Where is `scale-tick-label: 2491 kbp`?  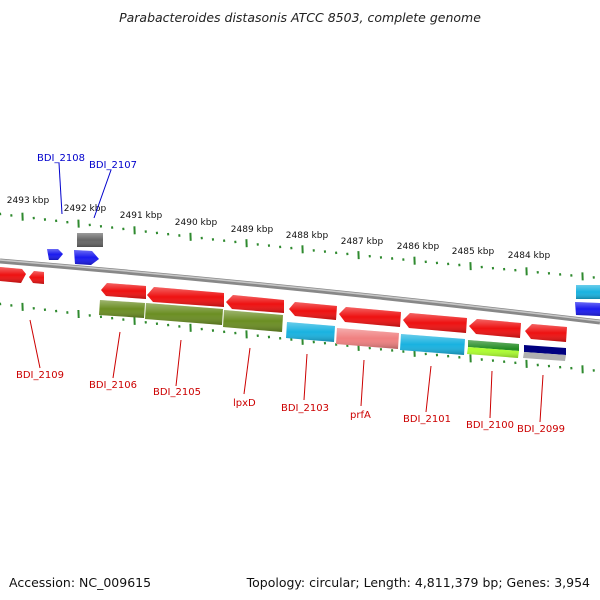
scale-tick-label: 2491 kbp is located at coordinates (141, 216).